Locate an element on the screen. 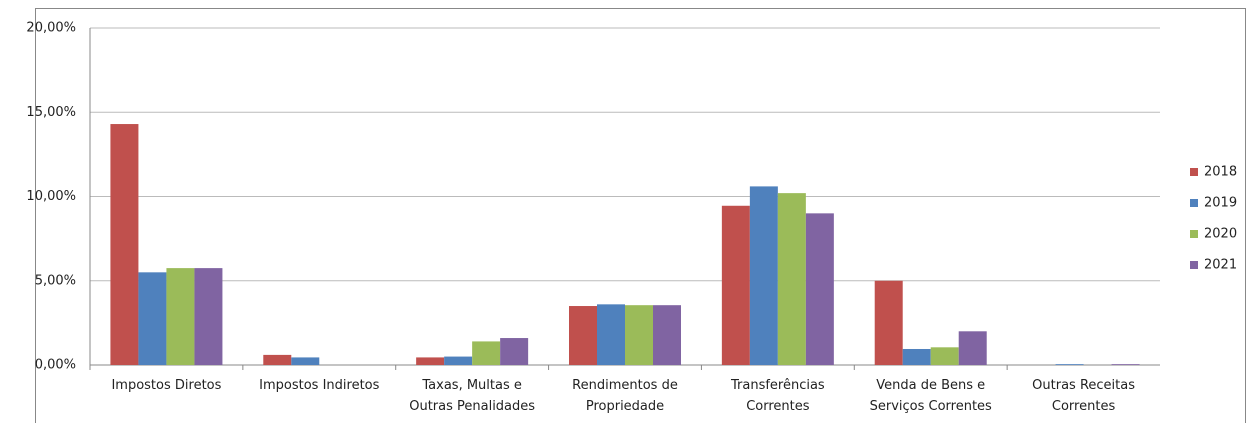 The width and height of the screenshot is (1247, 423). y-tick-label: 15,00% is located at coordinates (51, 112).